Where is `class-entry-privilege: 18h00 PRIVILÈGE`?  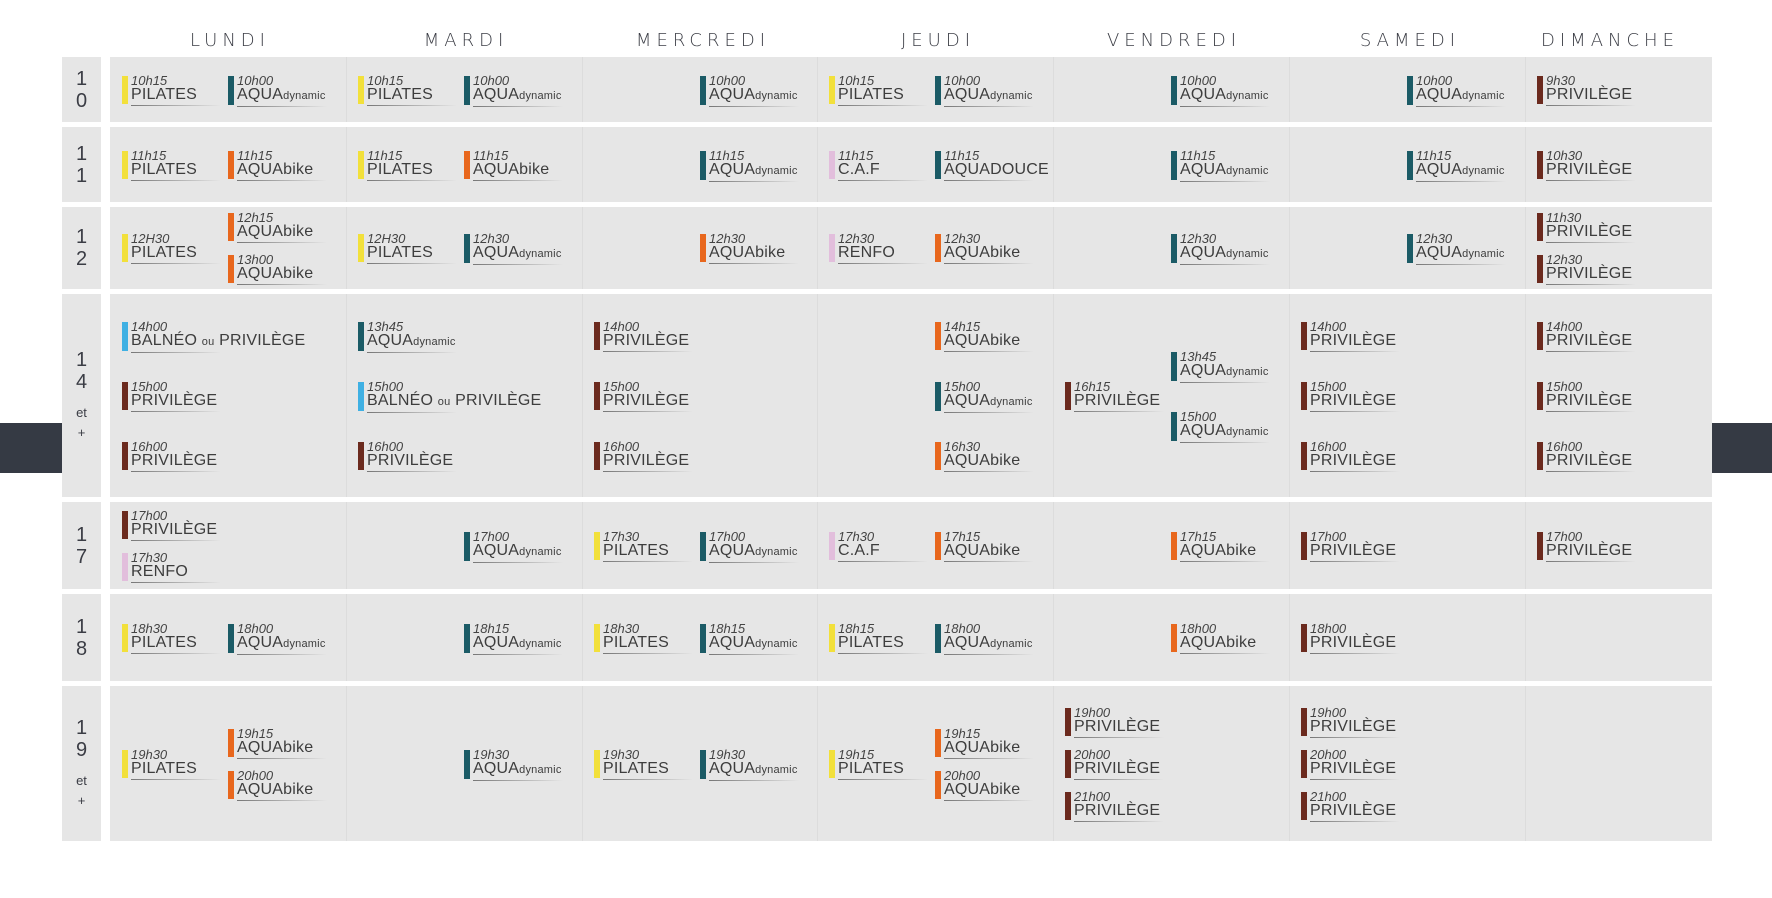
class-entry-privilege: 18h00 PRIVILÈGE is located at coordinates (1350, 638).